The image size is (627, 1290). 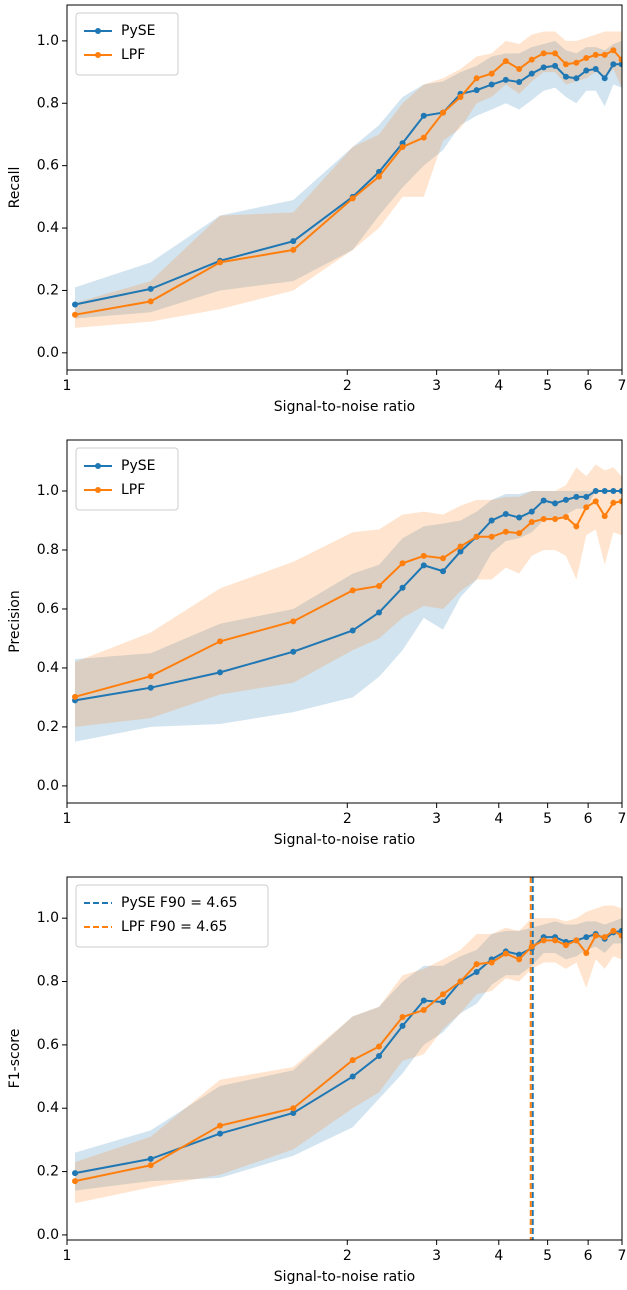 I want to click on y-axis-label: Precision, so click(x=15, y=621).